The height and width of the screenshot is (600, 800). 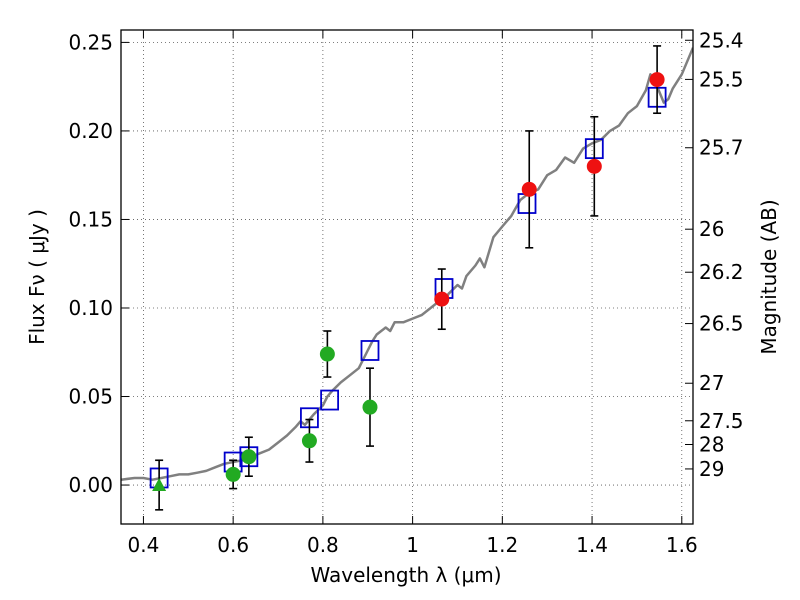 I want to click on y2-tick-label: 27, so click(x=711, y=383).